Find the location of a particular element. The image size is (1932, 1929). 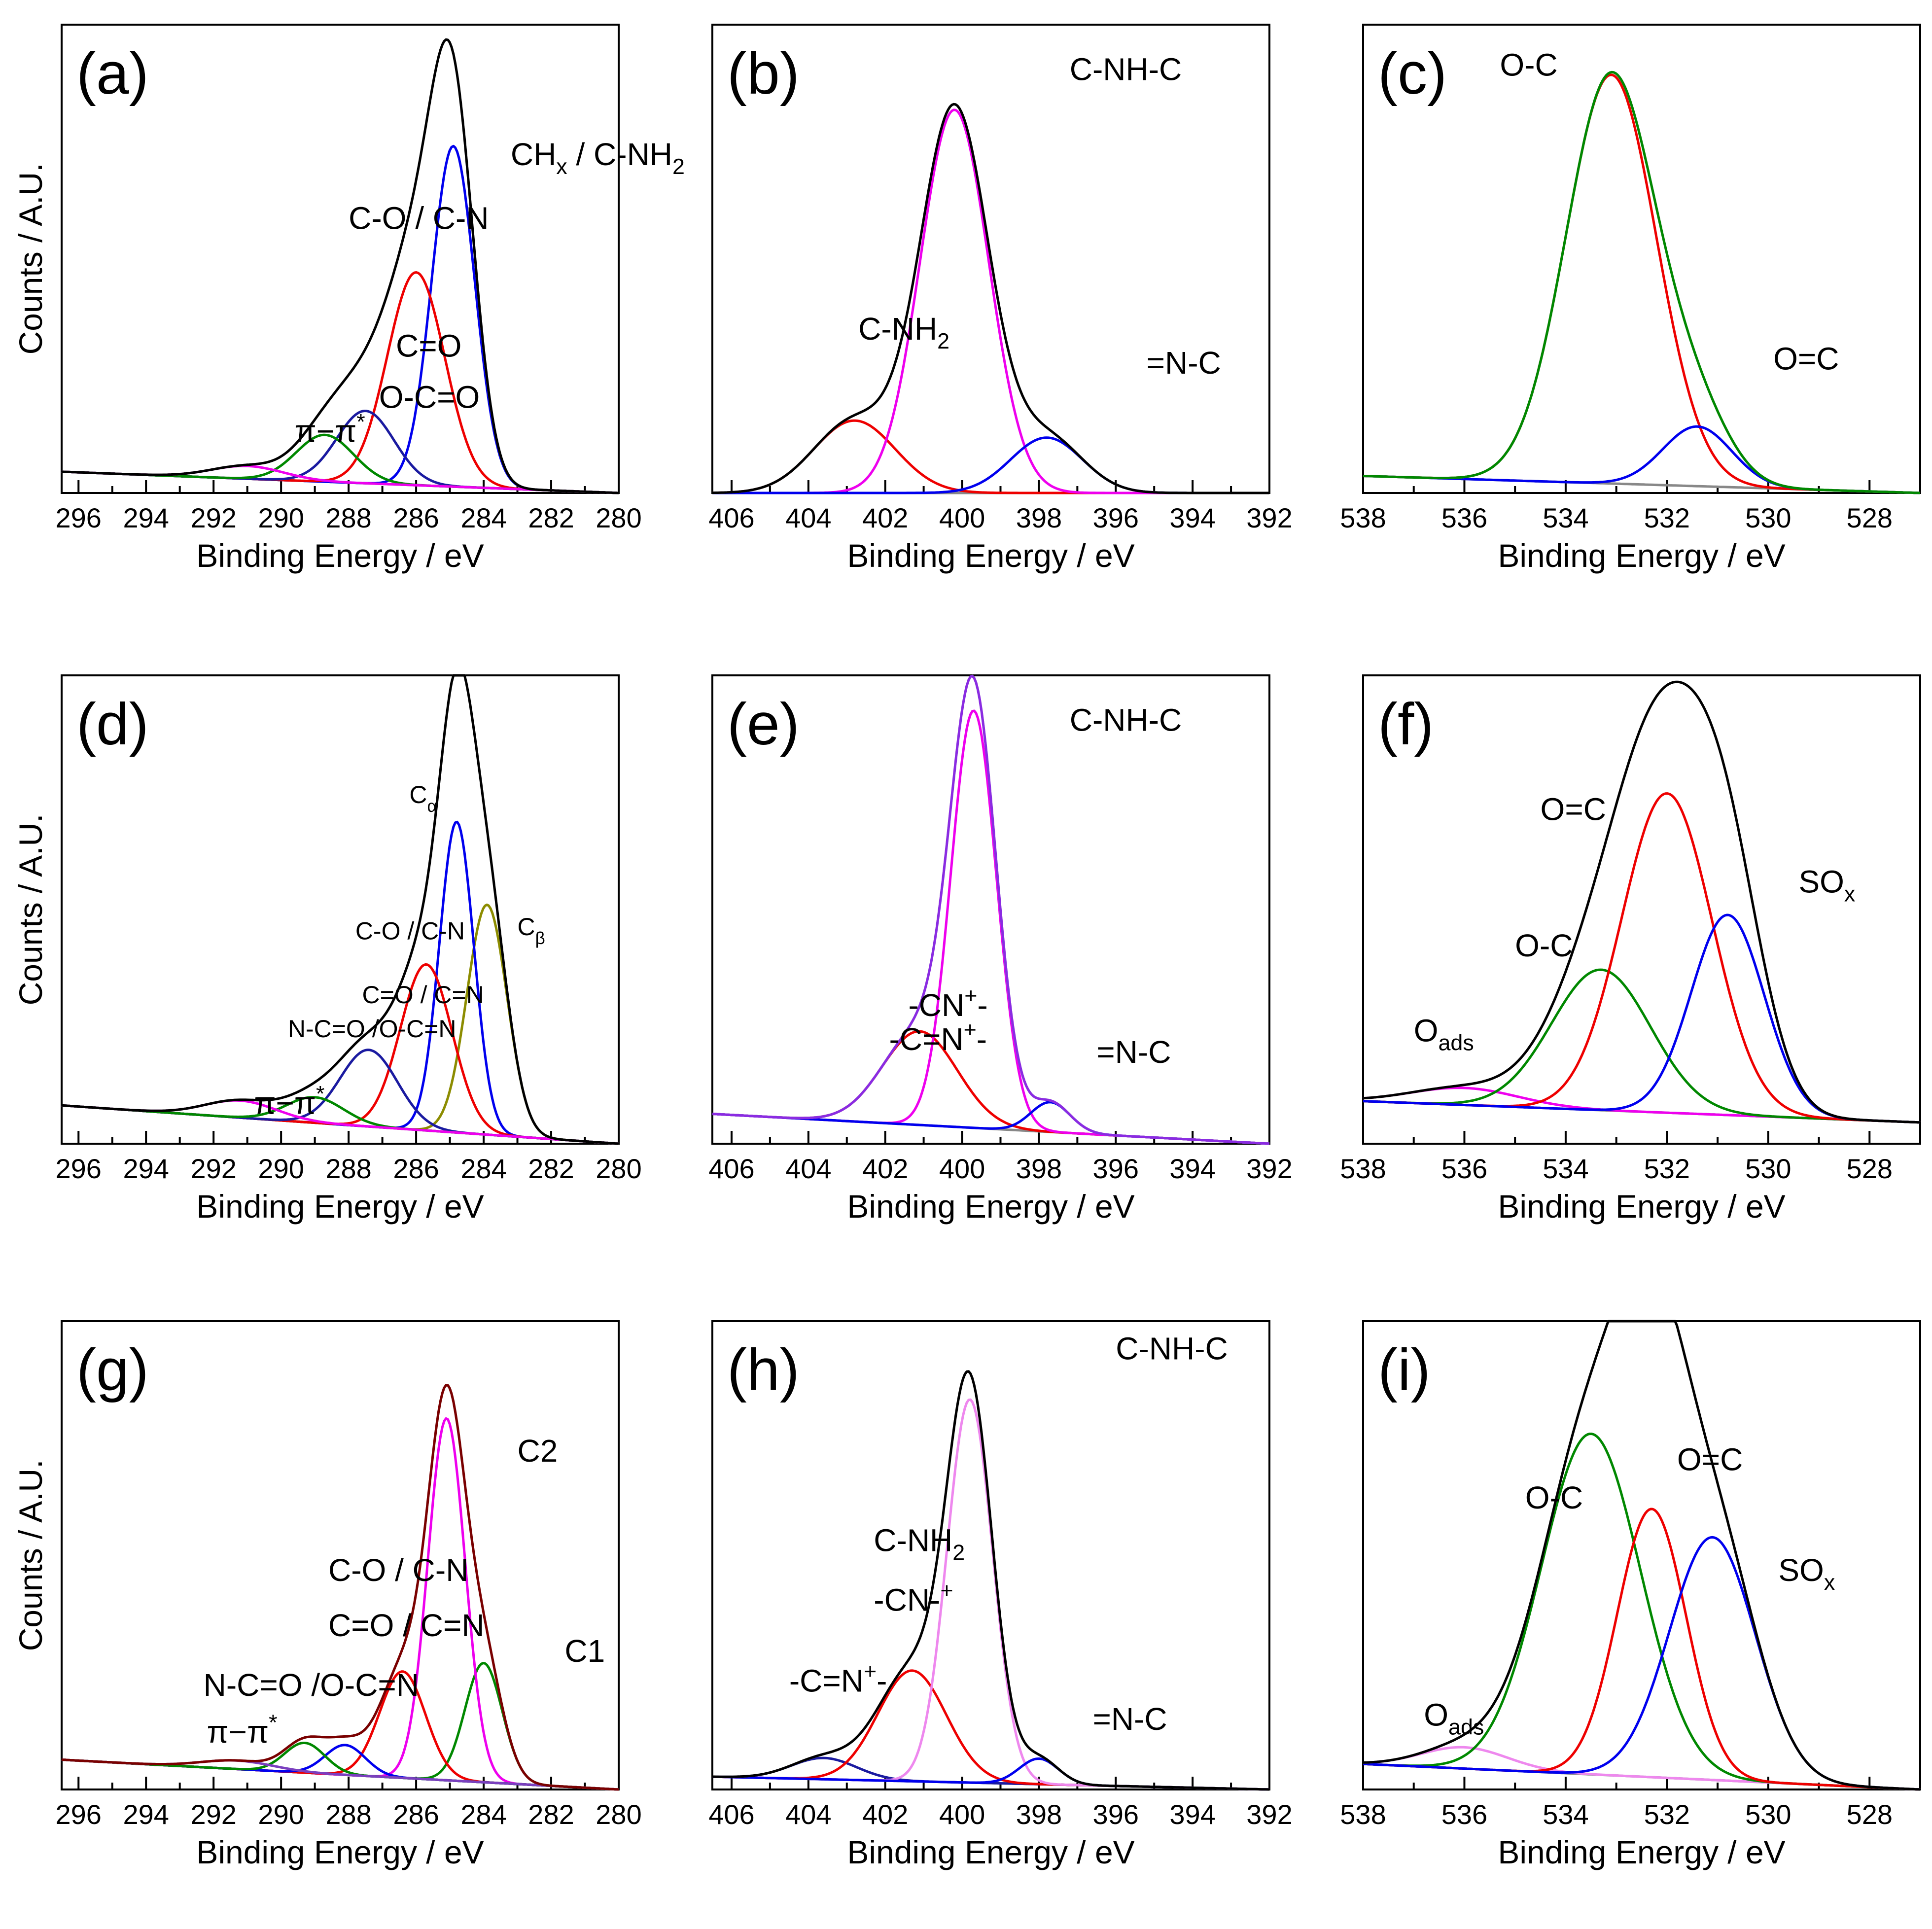

peak-annotation: π−π*​ is located at coordinates (330, 429).